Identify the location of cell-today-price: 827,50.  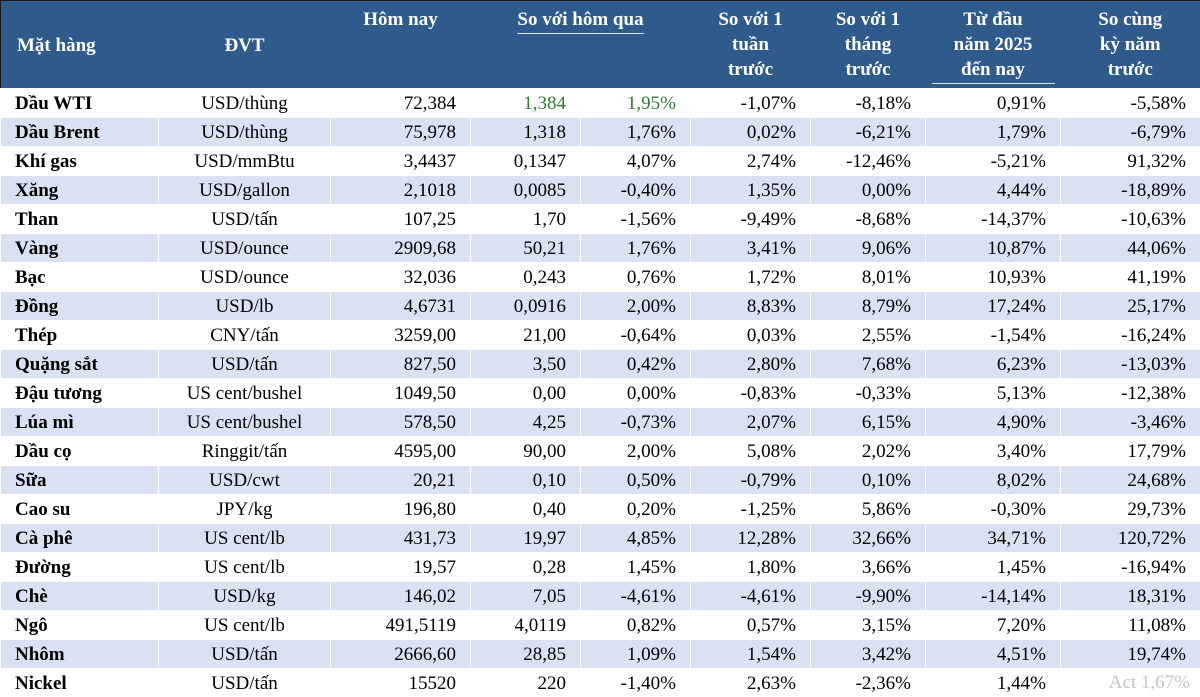
(400, 364).